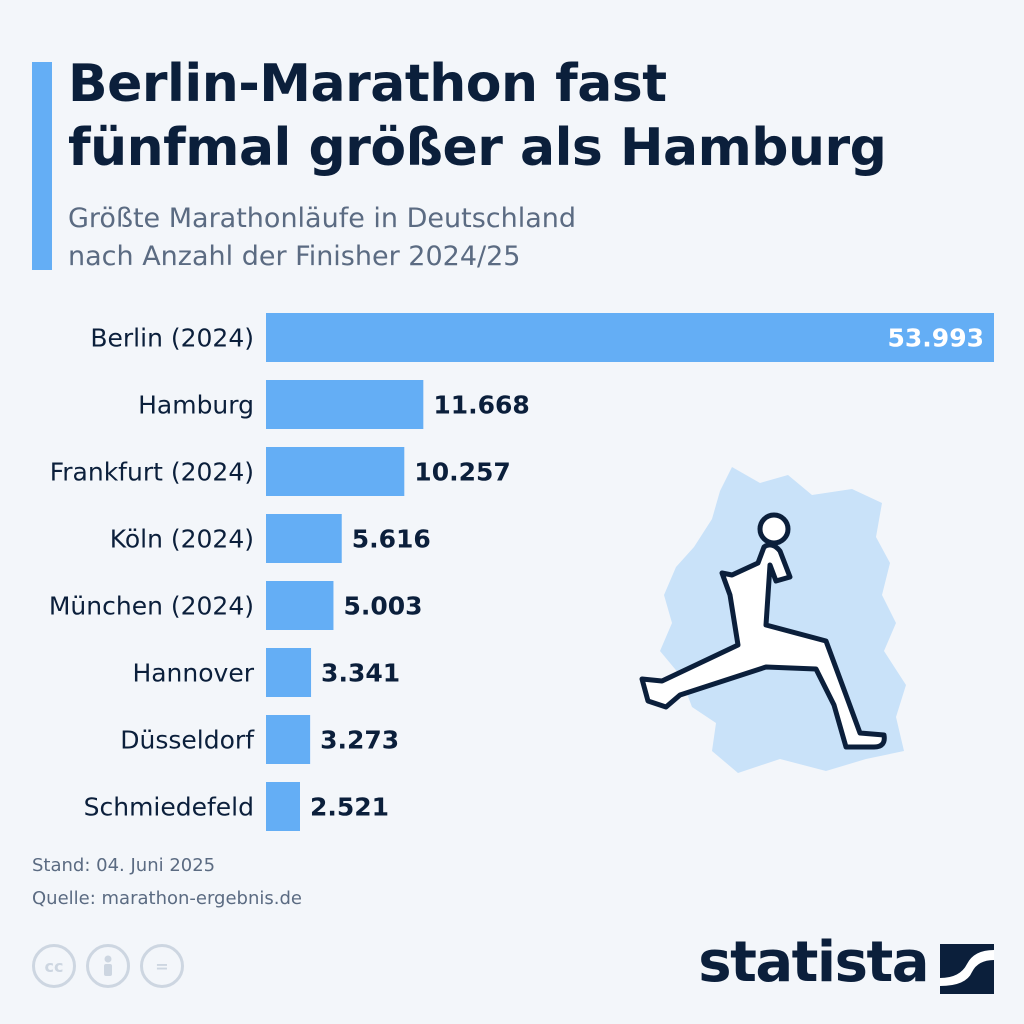 This screenshot has height=1024, width=1024. I want to click on chart-subtitle-line-1: Größte Marathonläufe in Deutschland, so click(322, 218).